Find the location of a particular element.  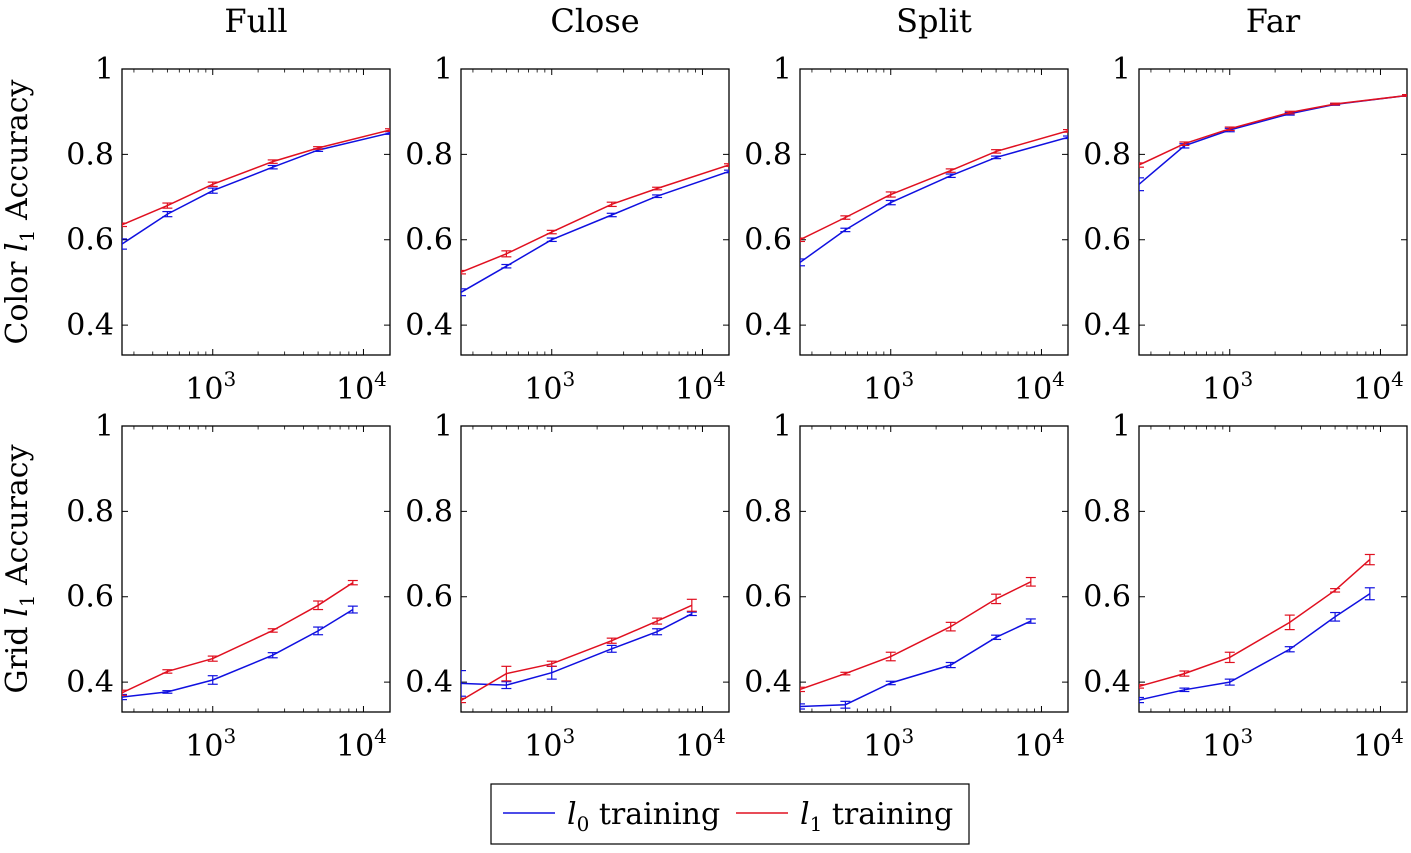

legend-label: l1 training is located at coordinates (876, 816).